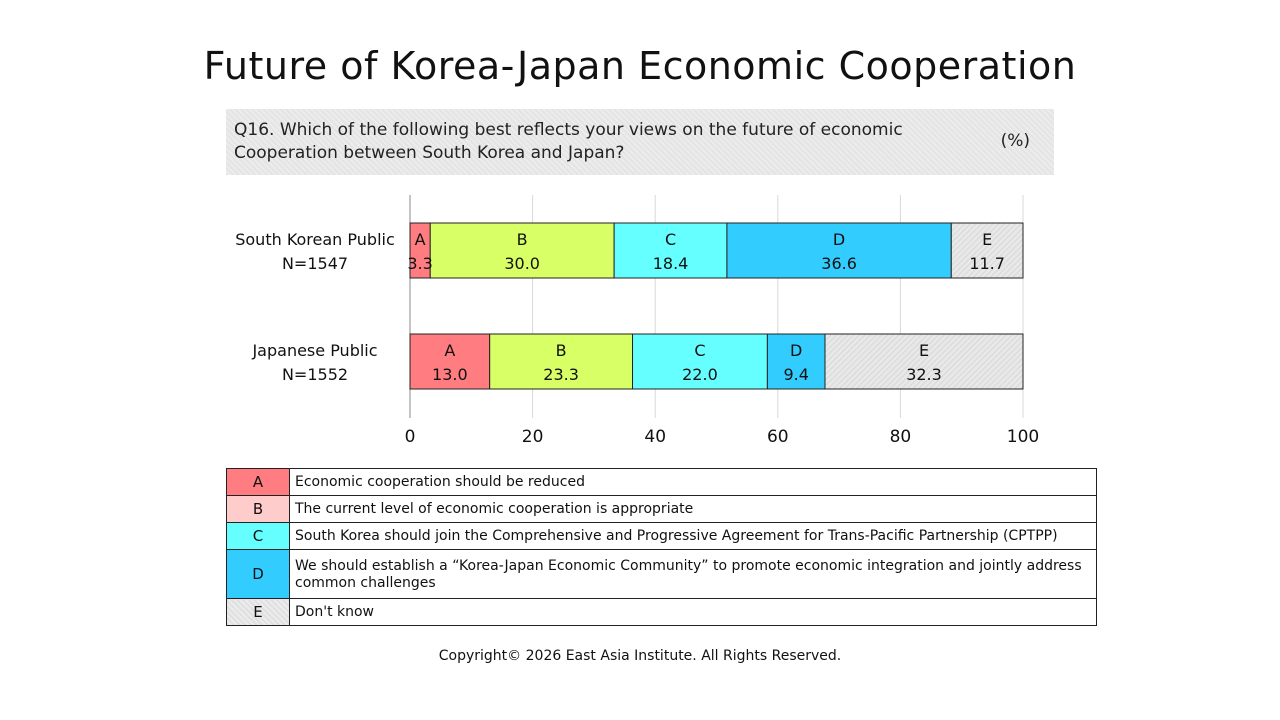 This screenshot has height=720, width=1280. I want to click on category-label: Japanese Public, so click(314, 350).